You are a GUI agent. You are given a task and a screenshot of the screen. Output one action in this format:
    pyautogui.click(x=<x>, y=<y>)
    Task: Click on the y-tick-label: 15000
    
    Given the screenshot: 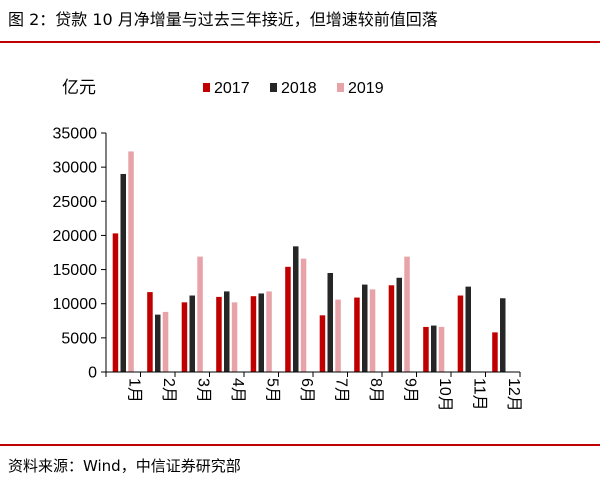 What is the action you would take?
    pyautogui.click(x=75, y=270)
    